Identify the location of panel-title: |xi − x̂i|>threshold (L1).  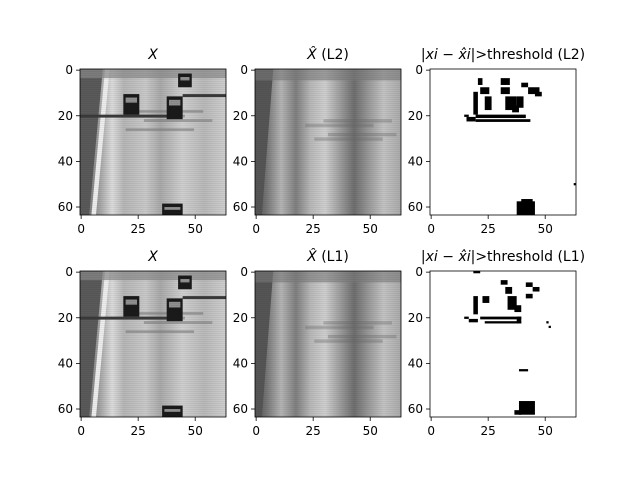
(503, 257).